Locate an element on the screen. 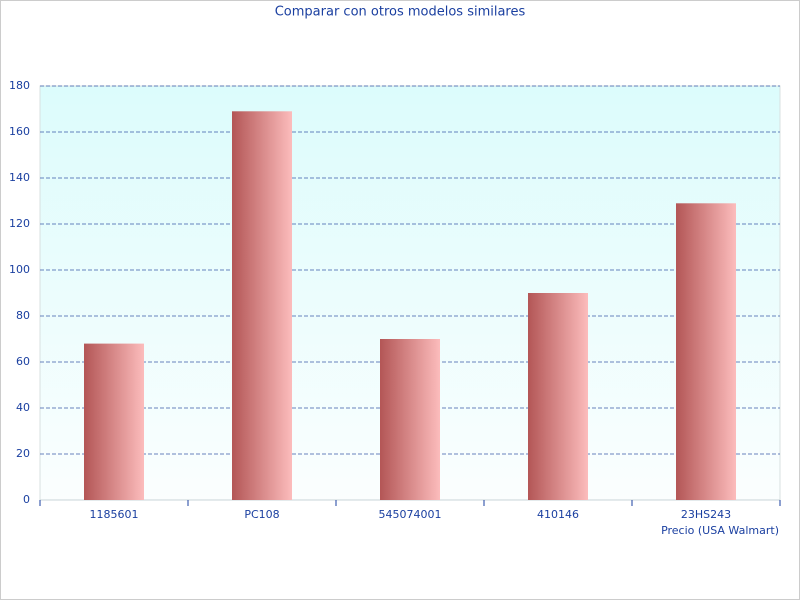 The height and width of the screenshot is (600, 800). x-tick-label: 23HS243 is located at coordinates (706, 514).